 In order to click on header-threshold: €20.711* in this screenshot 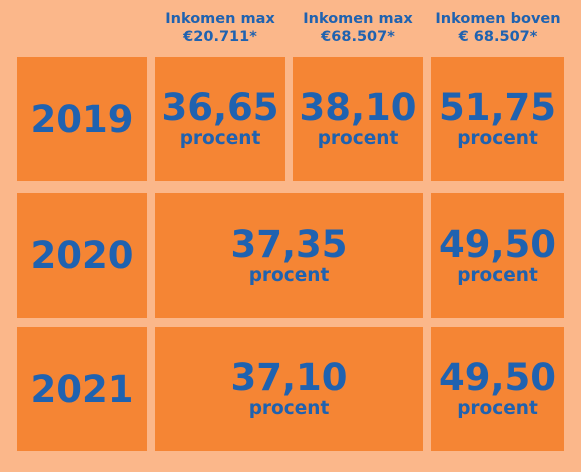, I will do `click(220, 37)`.